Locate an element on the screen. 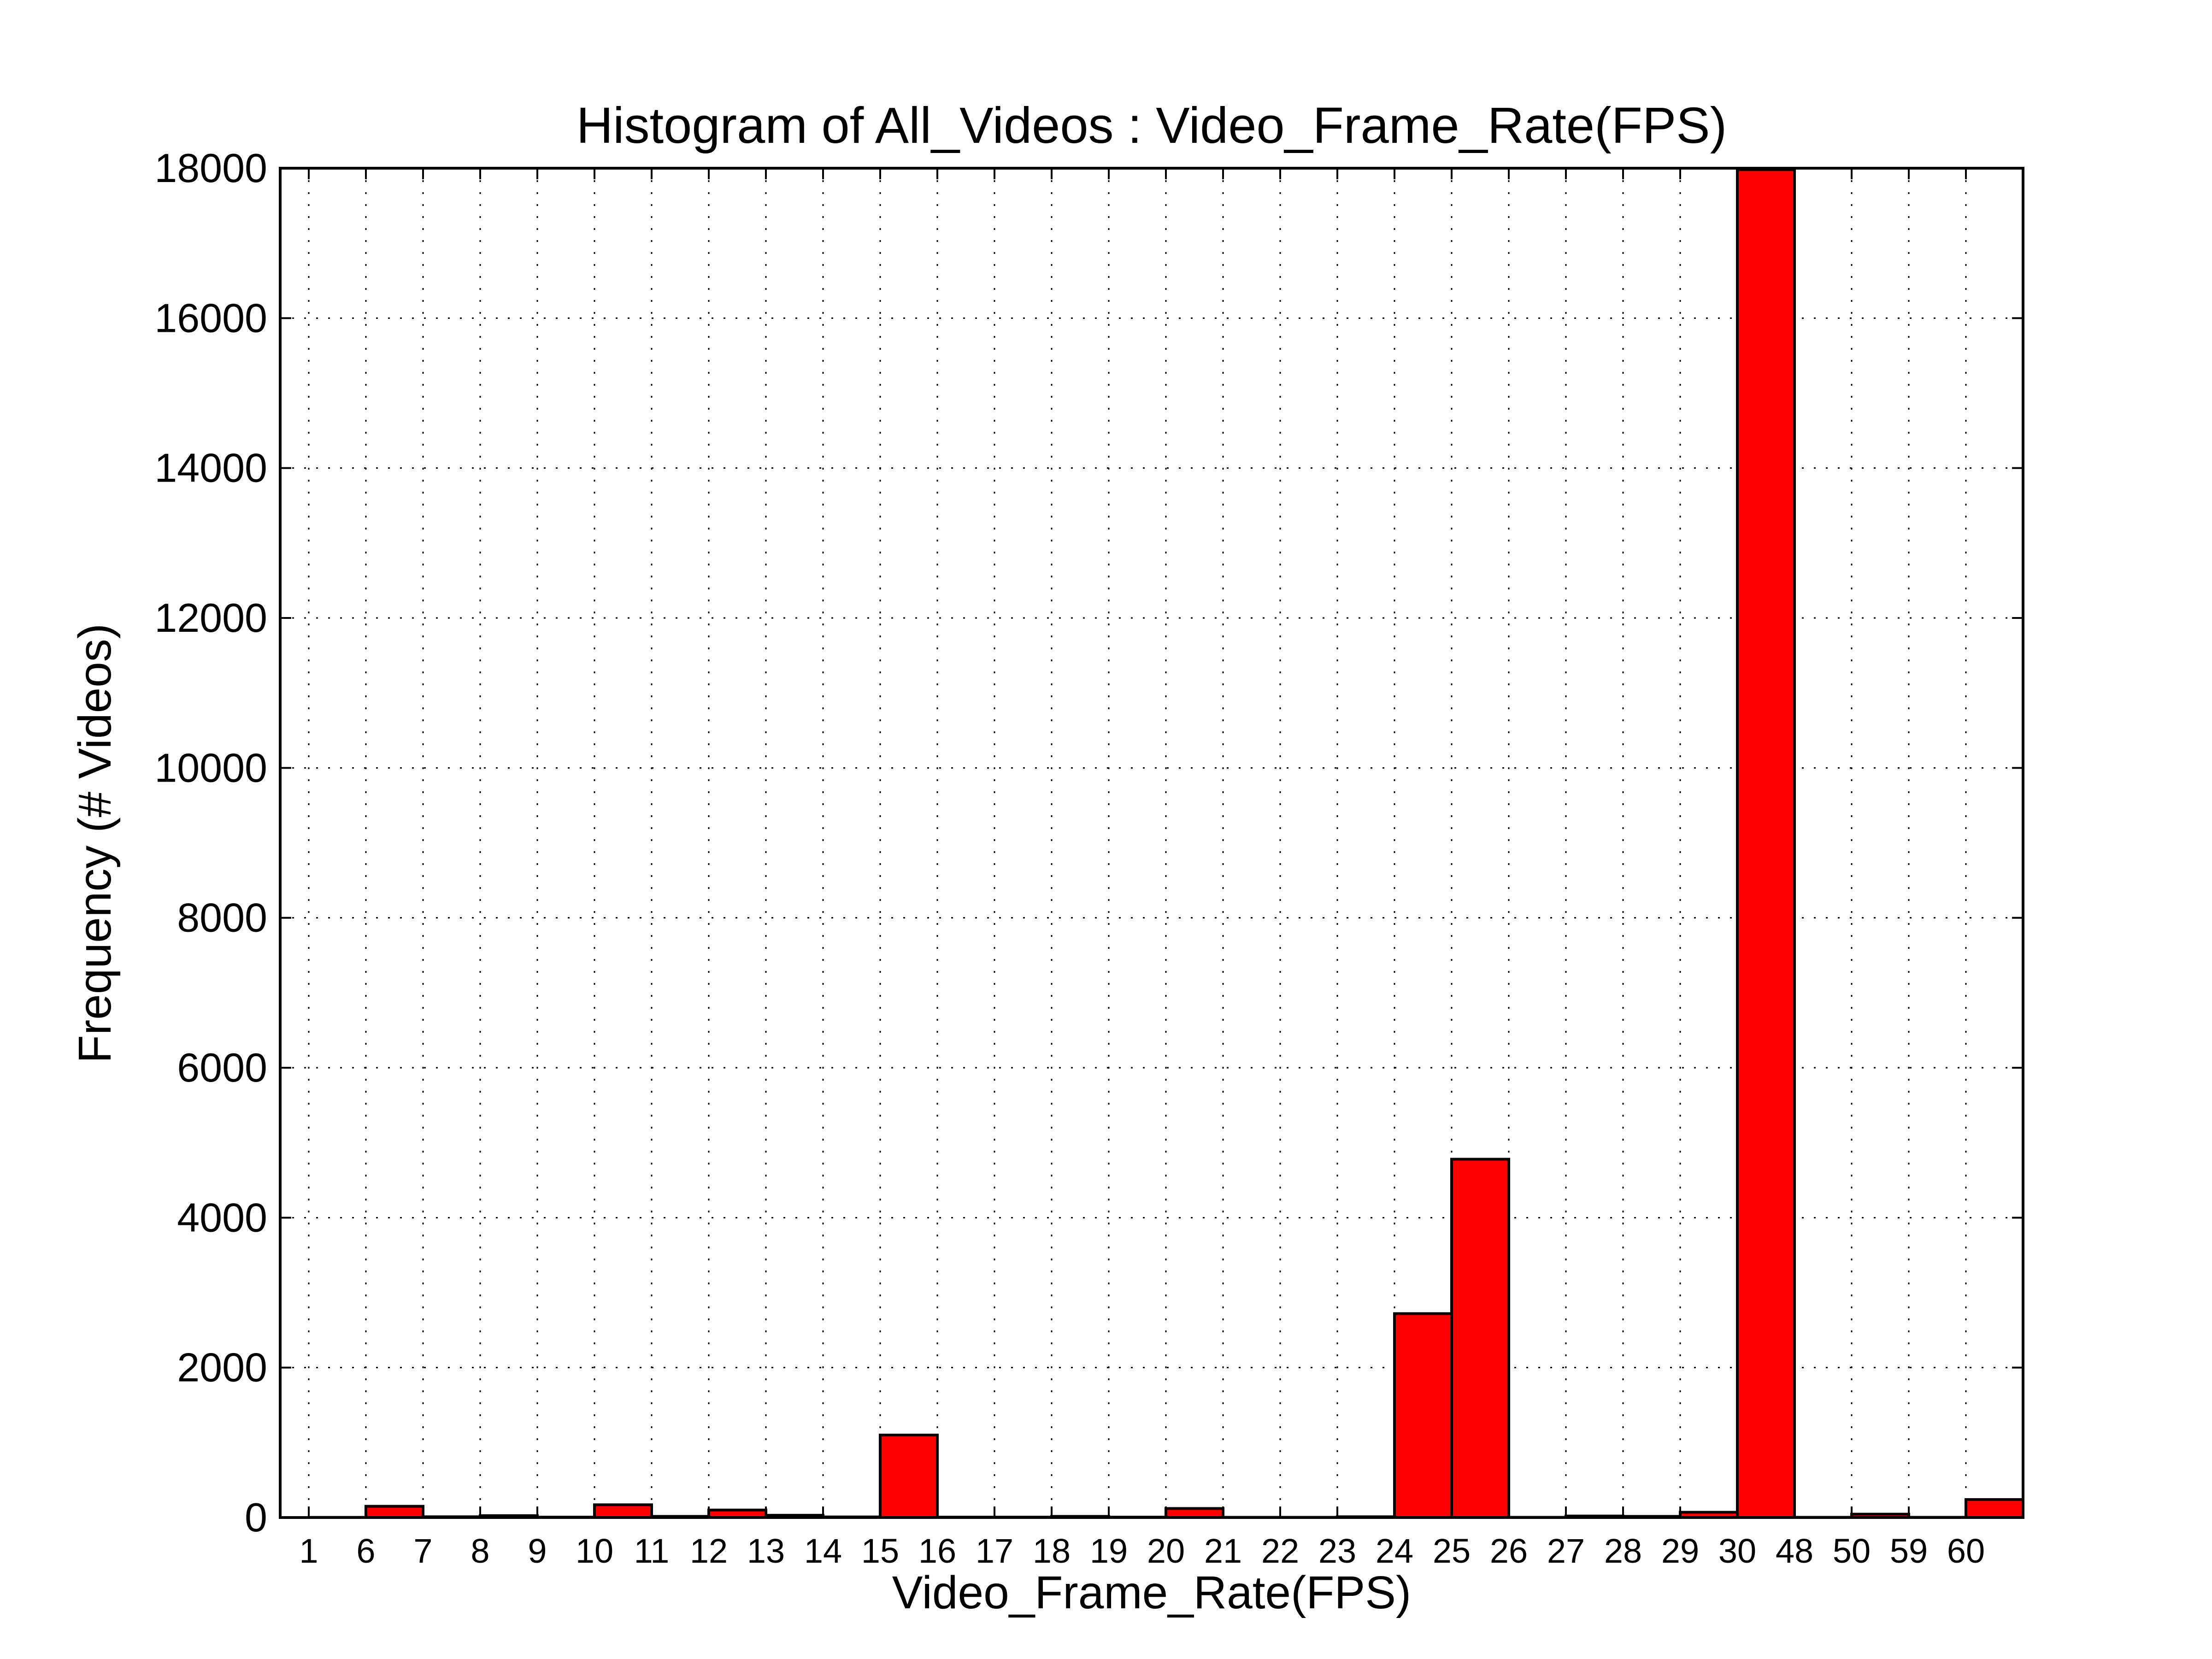 The image size is (2212, 1659). x-tick-label: 19 is located at coordinates (1109, 1551).